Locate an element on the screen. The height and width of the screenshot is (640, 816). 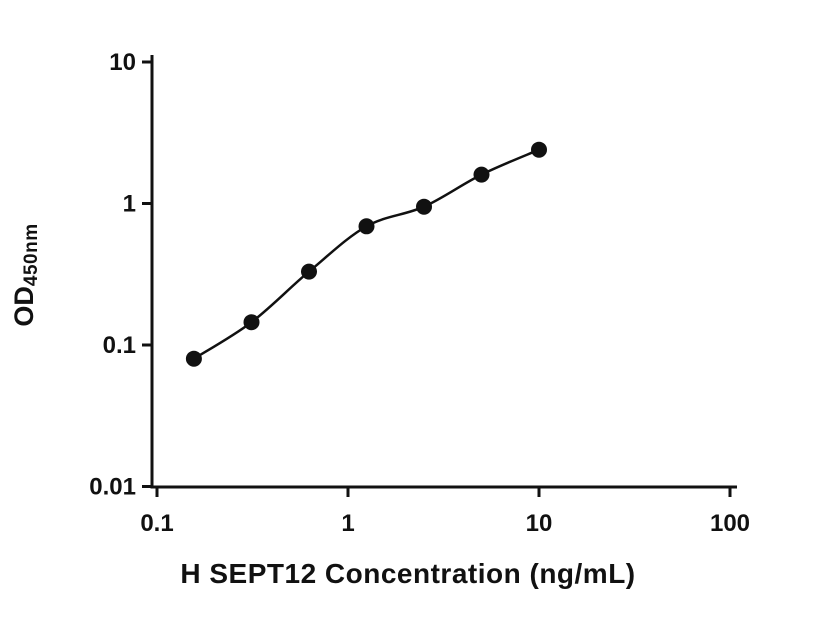
x-axis-title: H SEPT12 Concentration (ng/mL) is located at coordinates (408, 573).